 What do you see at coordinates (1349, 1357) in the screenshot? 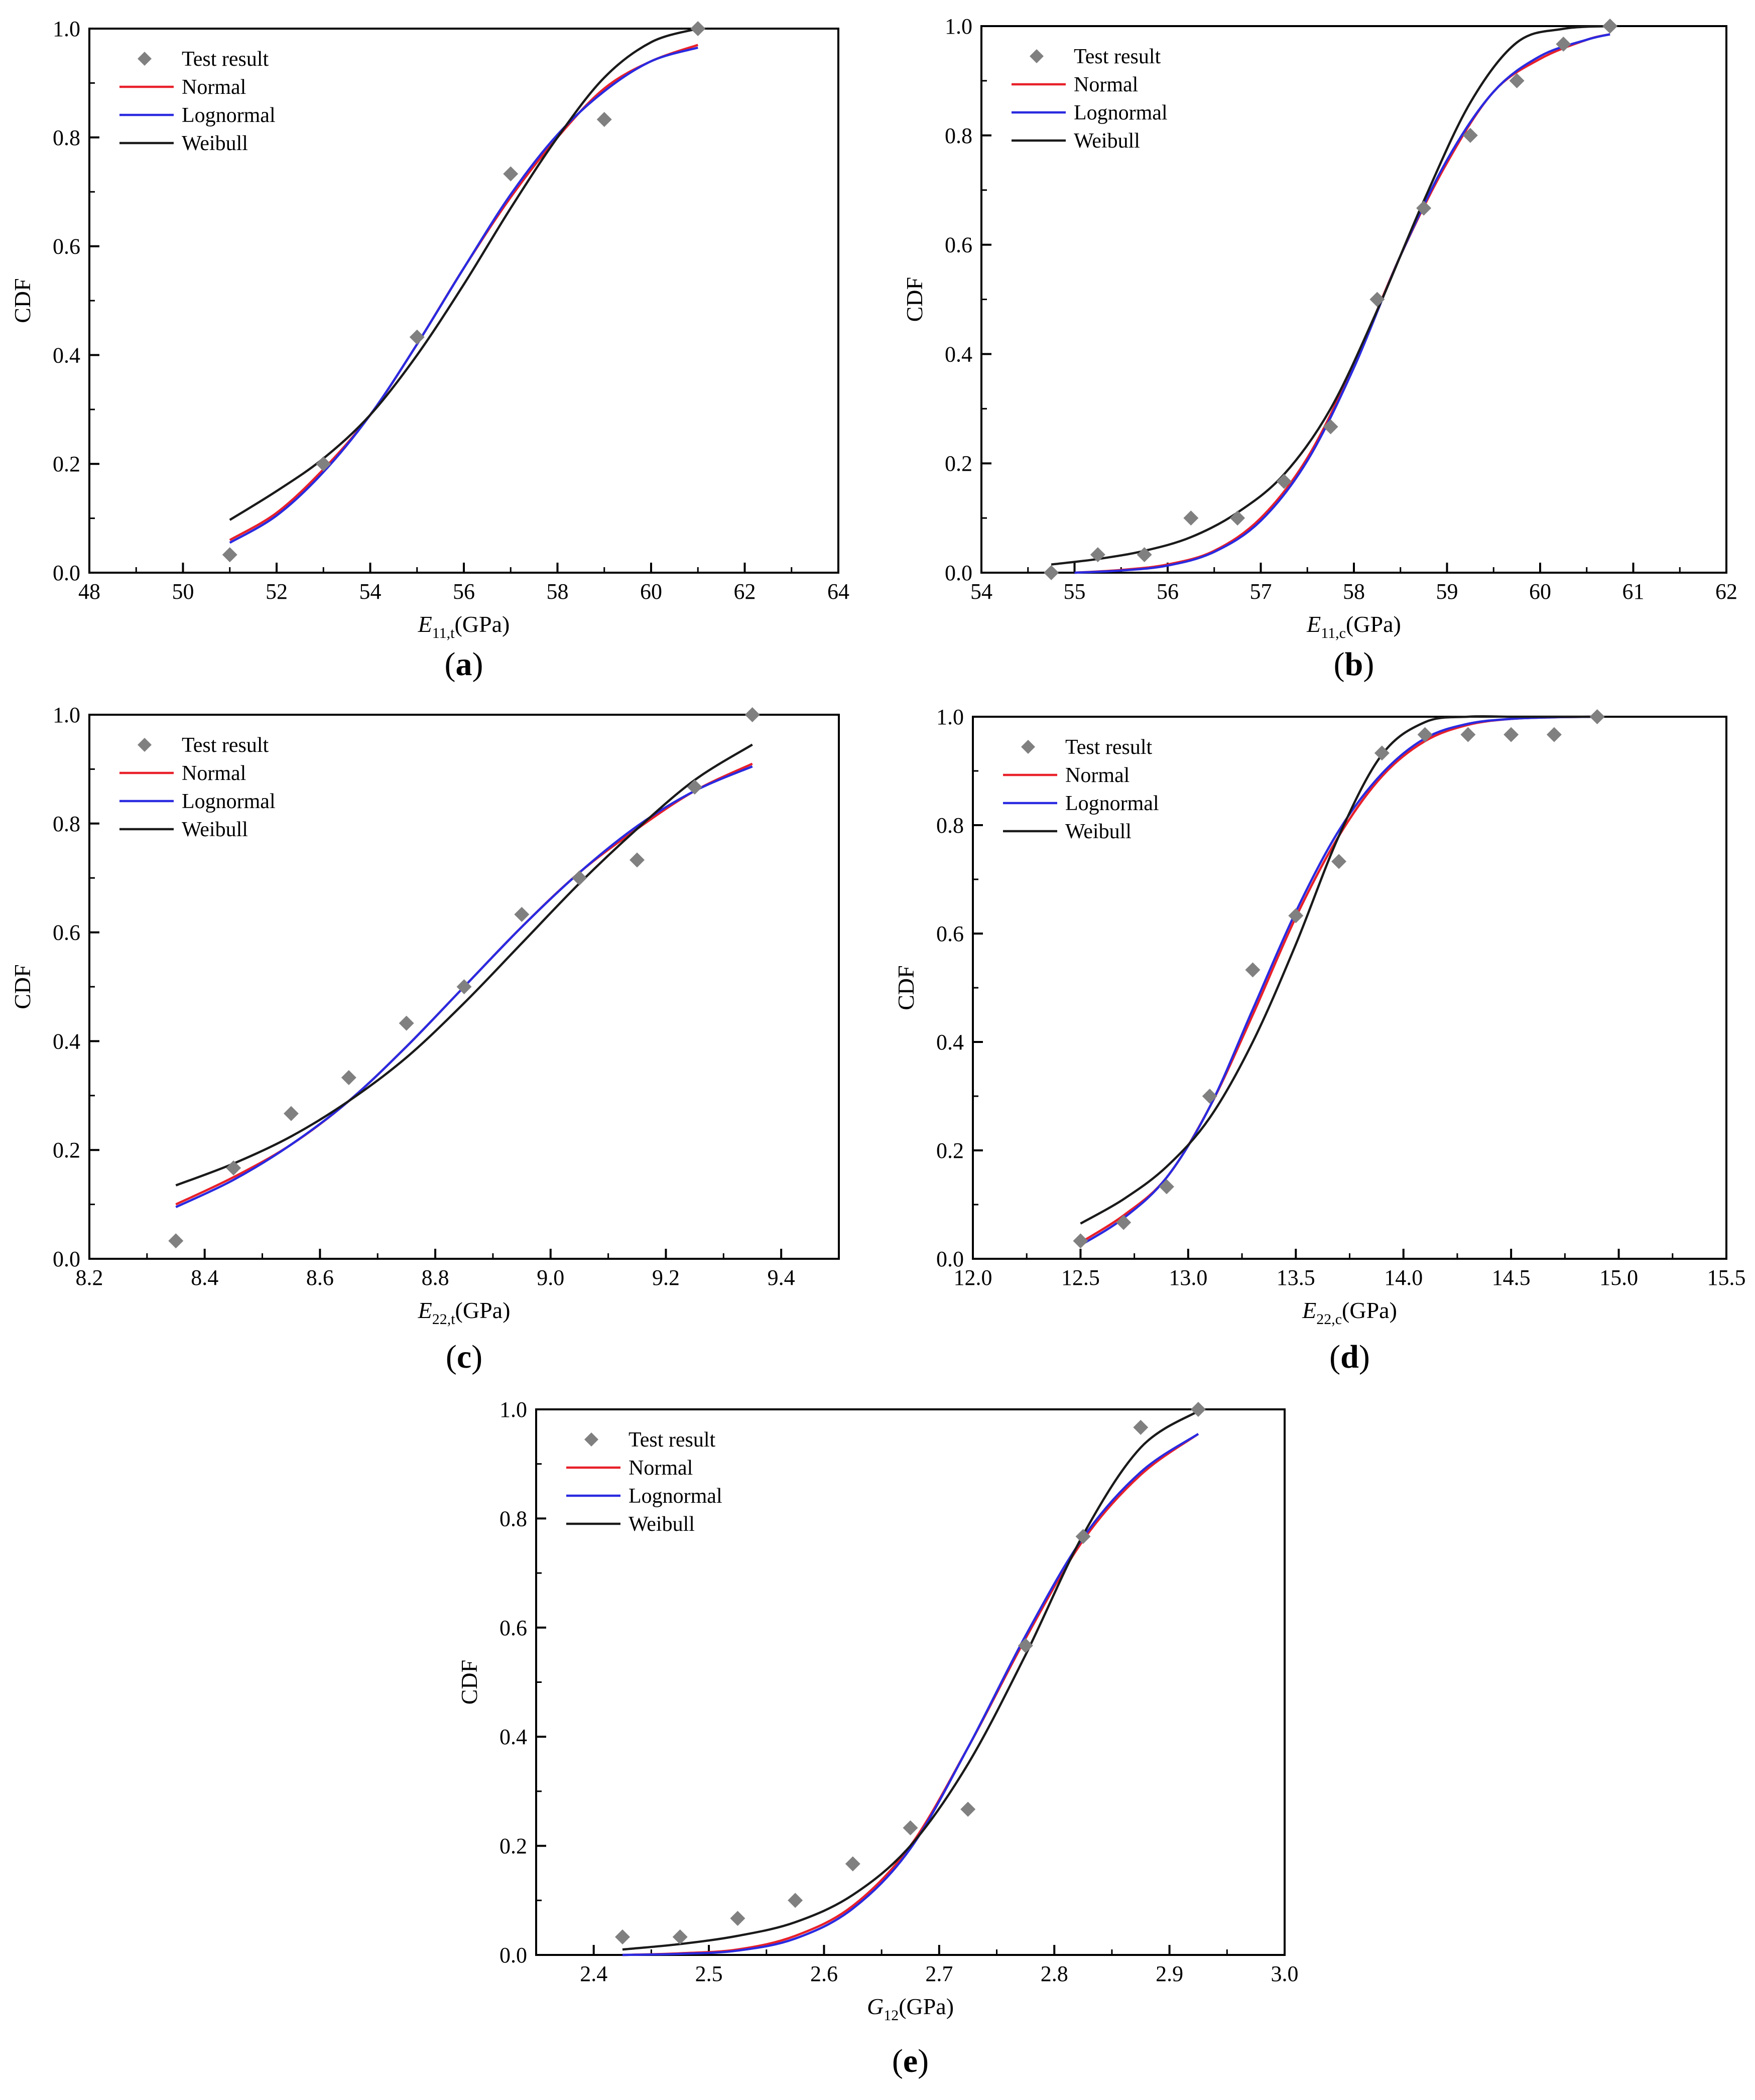
I see `panel-caption: (d)` at bounding box center [1349, 1357].